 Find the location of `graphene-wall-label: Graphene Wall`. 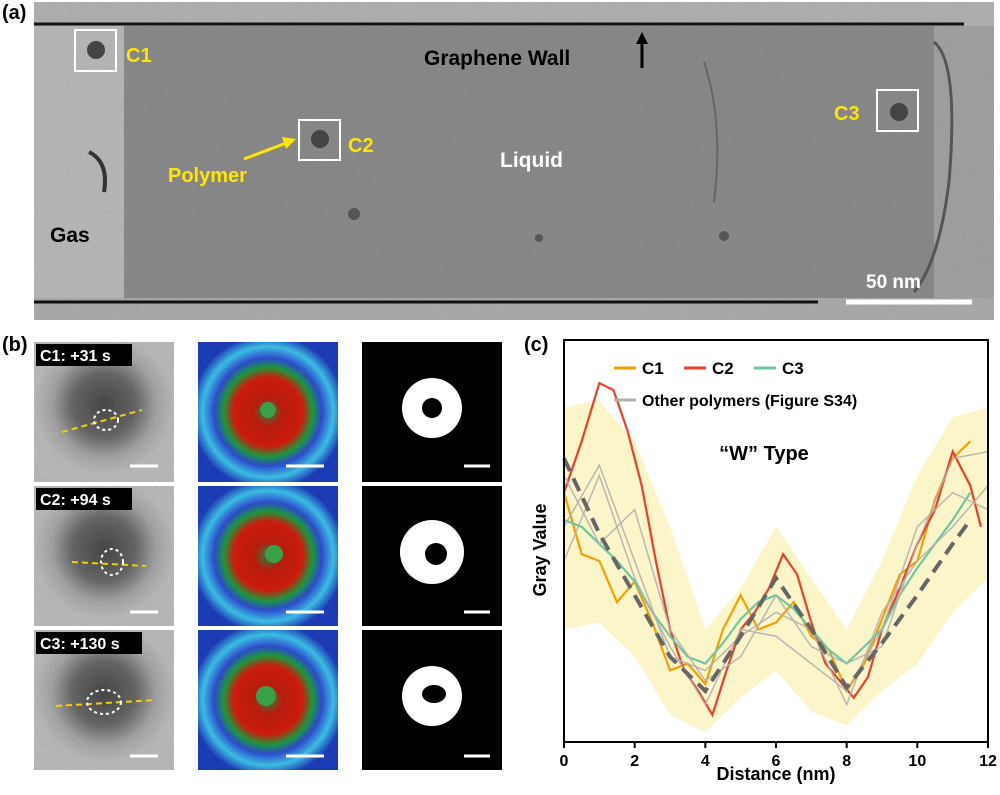

graphene-wall-label: Graphene Wall is located at coordinates (497, 58).